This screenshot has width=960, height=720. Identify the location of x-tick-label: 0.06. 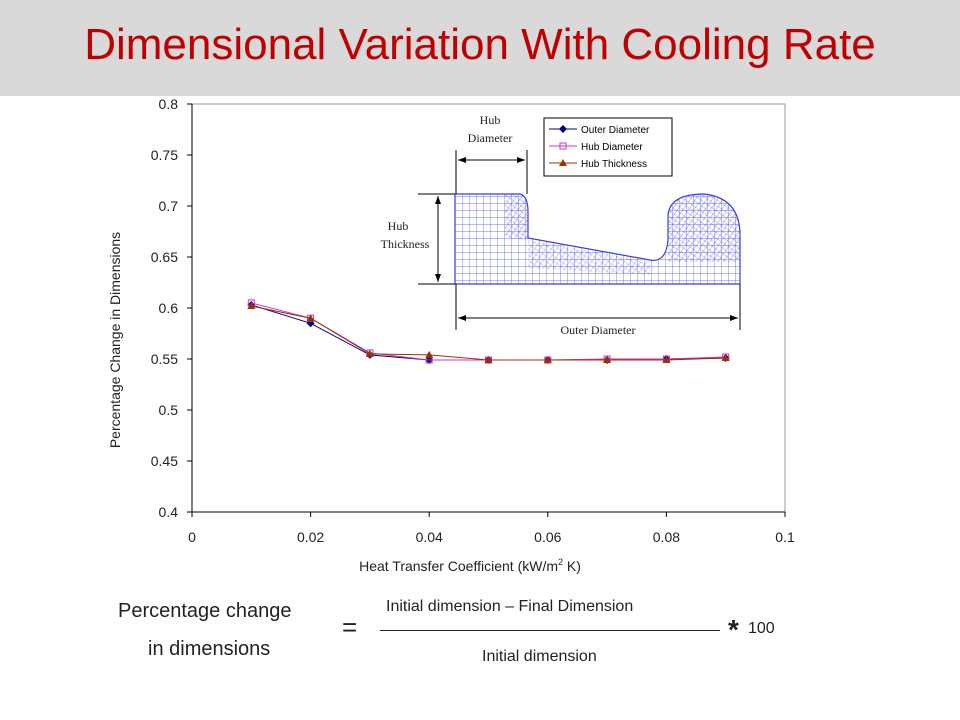
(547, 537).